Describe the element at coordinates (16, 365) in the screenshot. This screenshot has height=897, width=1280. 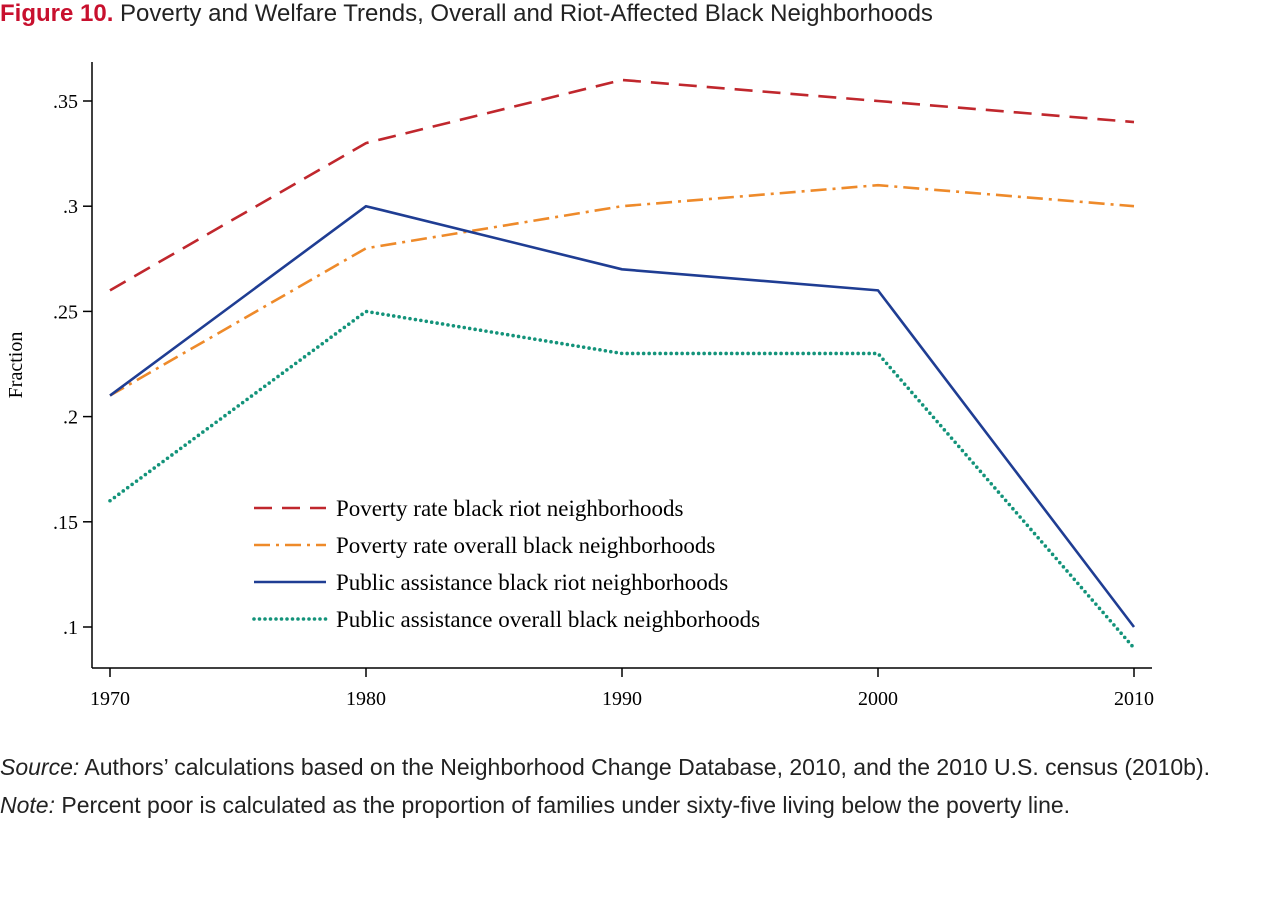
I see `y-axis-label: Fraction` at that location.